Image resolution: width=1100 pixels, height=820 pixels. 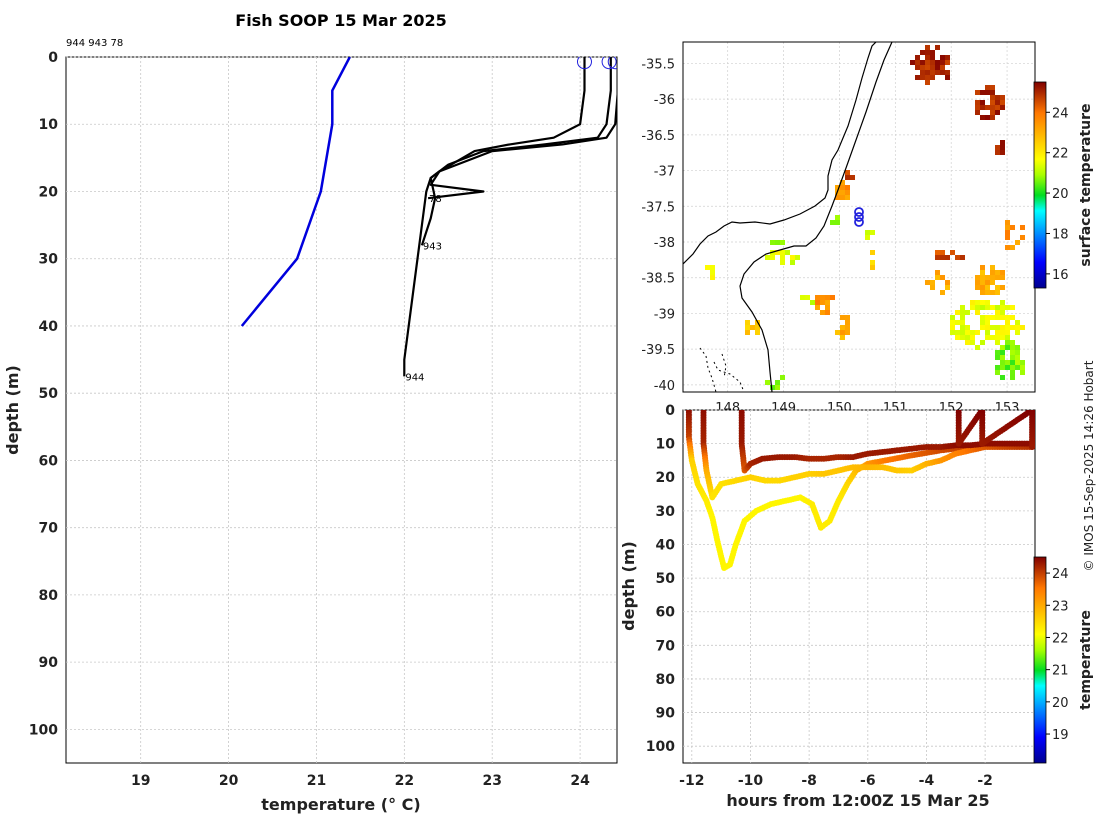 I want to click on profile-x-axis-label: temperature (° C), so click(x=340, y=804).